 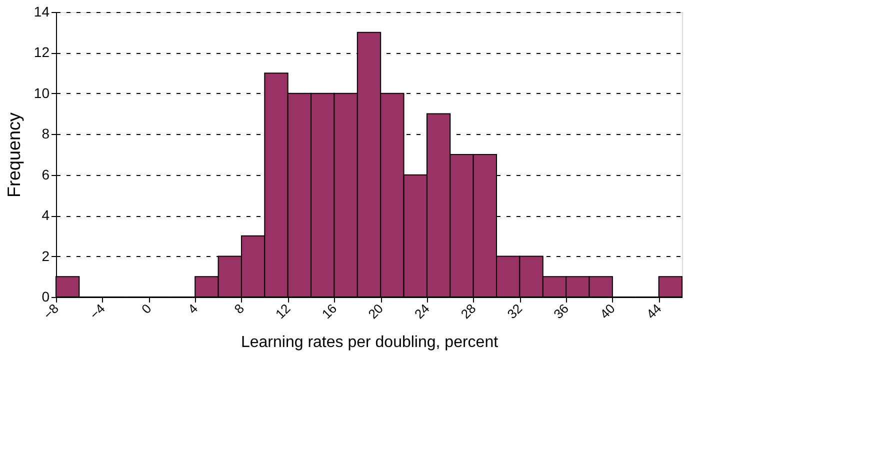 I want to click on x-axis-title: Learning rates per doubling, percent, so click(x=369, y=342).